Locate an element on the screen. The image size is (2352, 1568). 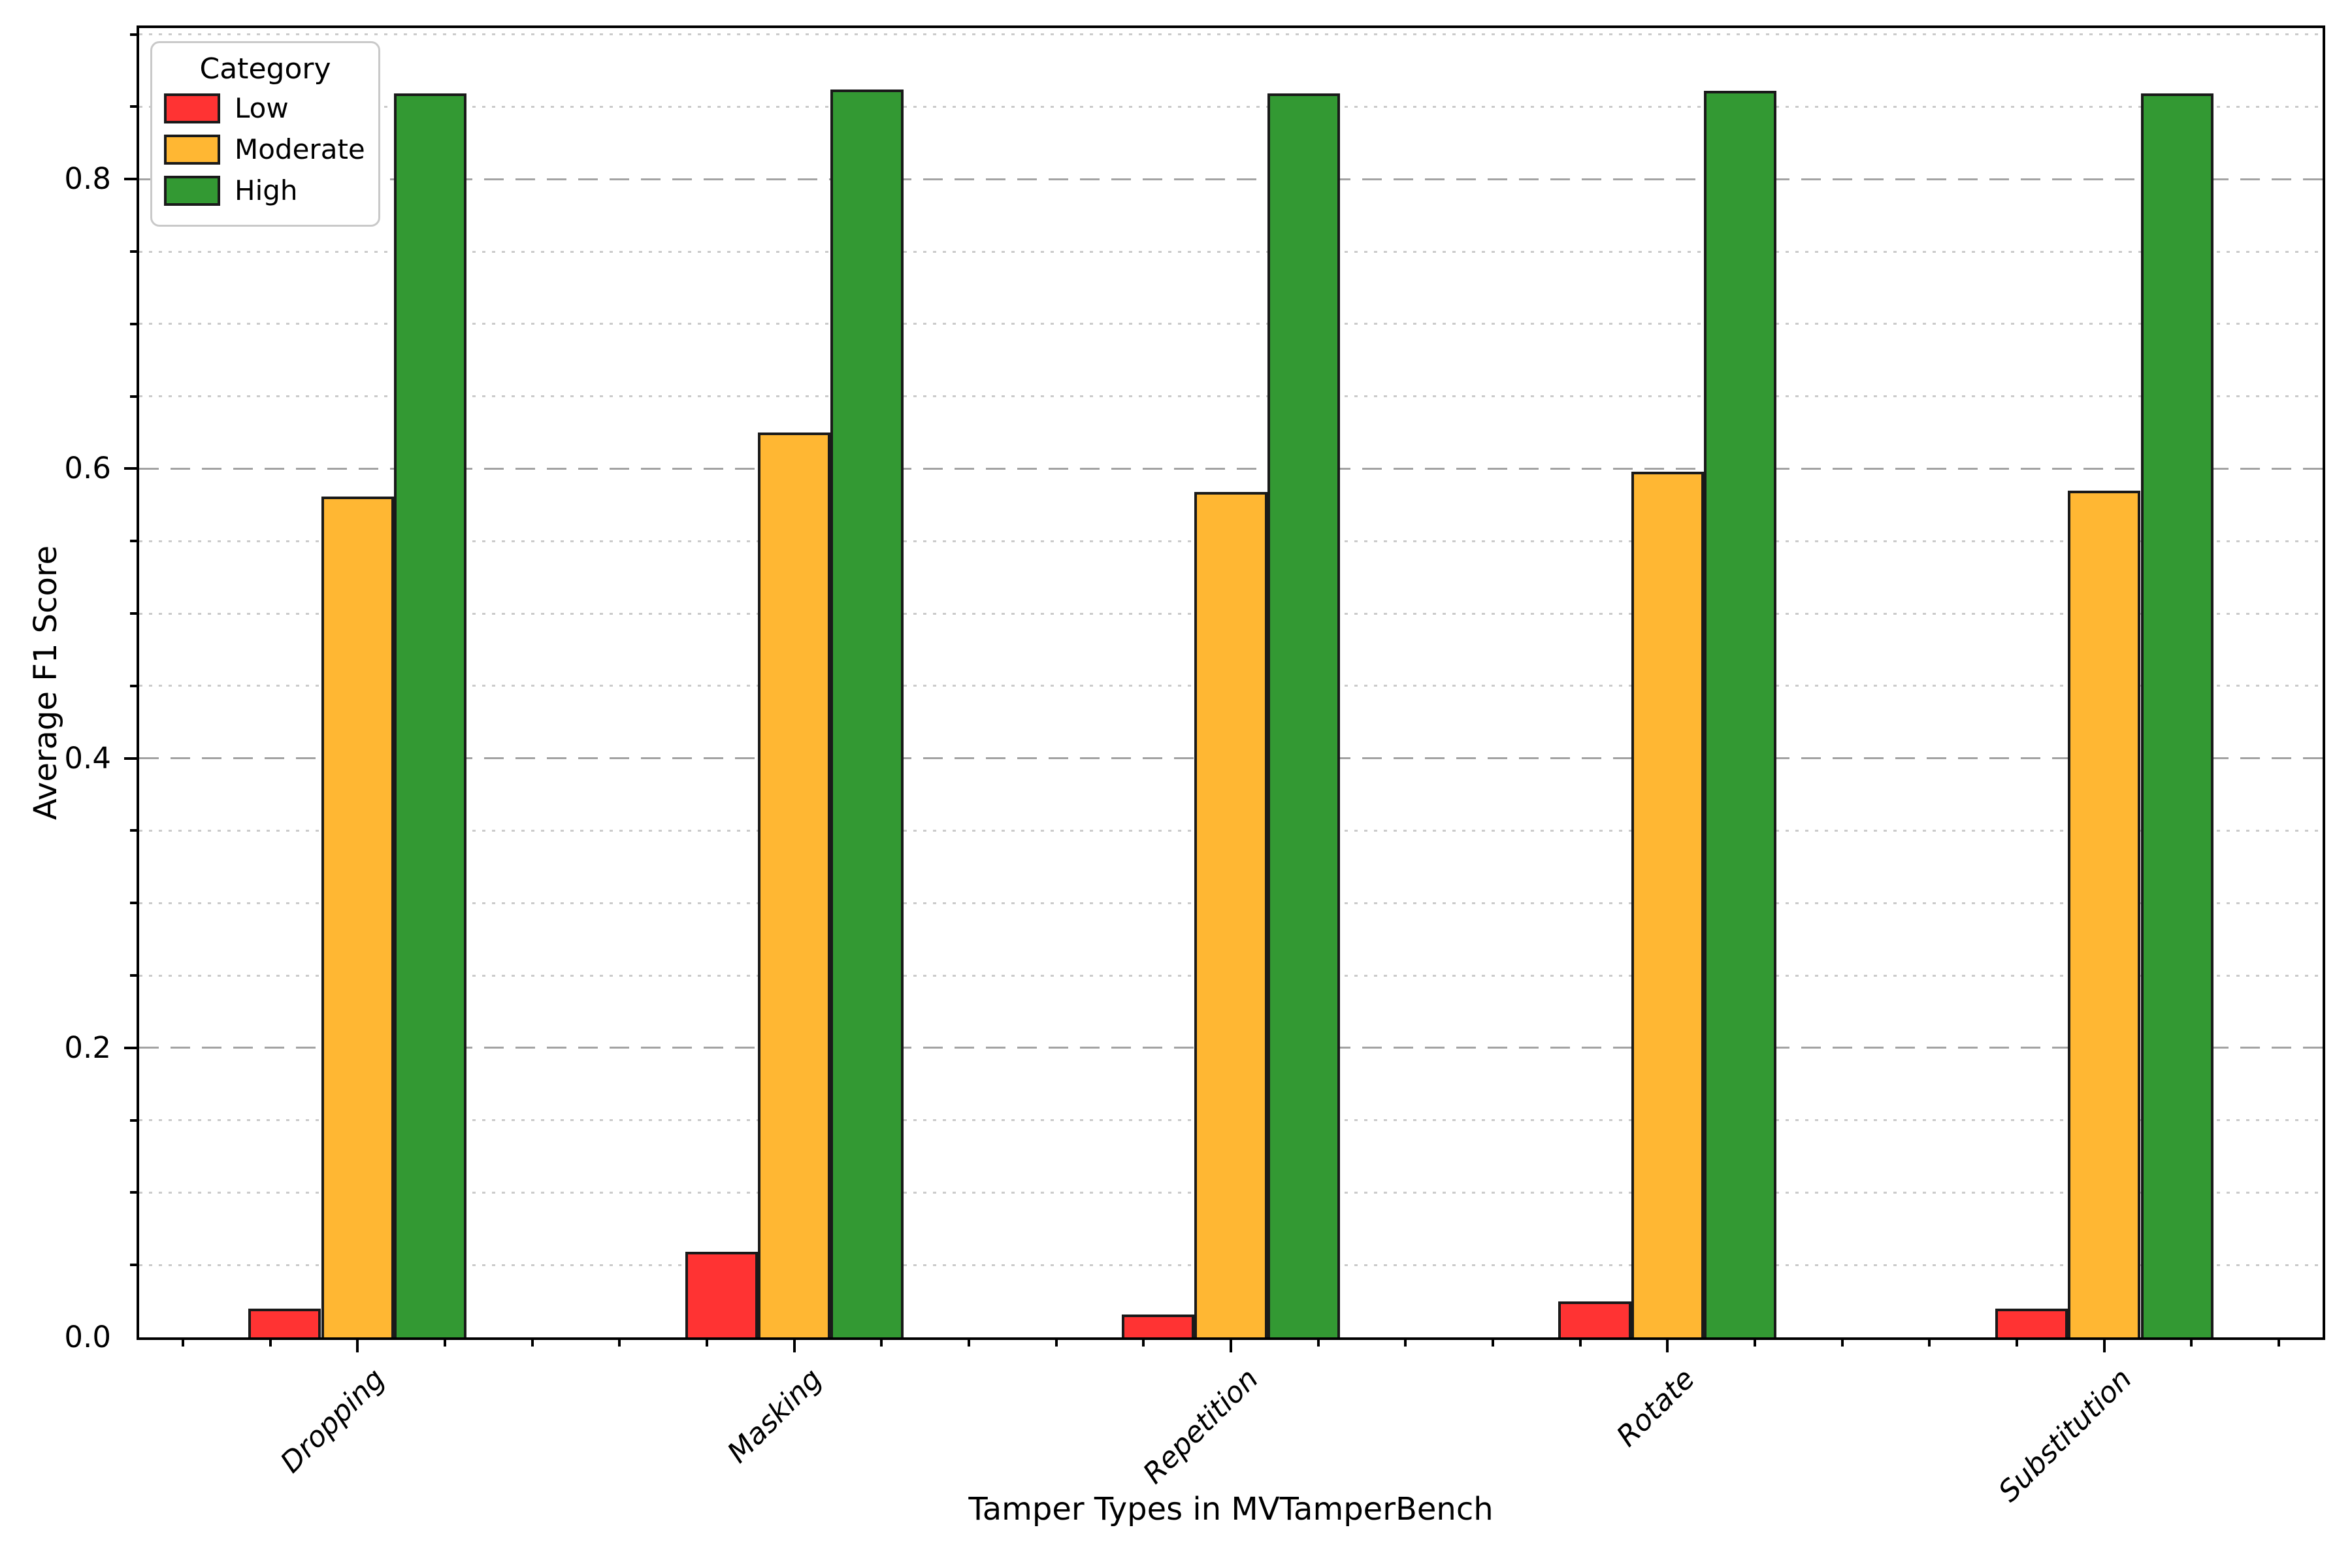
legend-swatch-low is located at coordinates (192, 108).